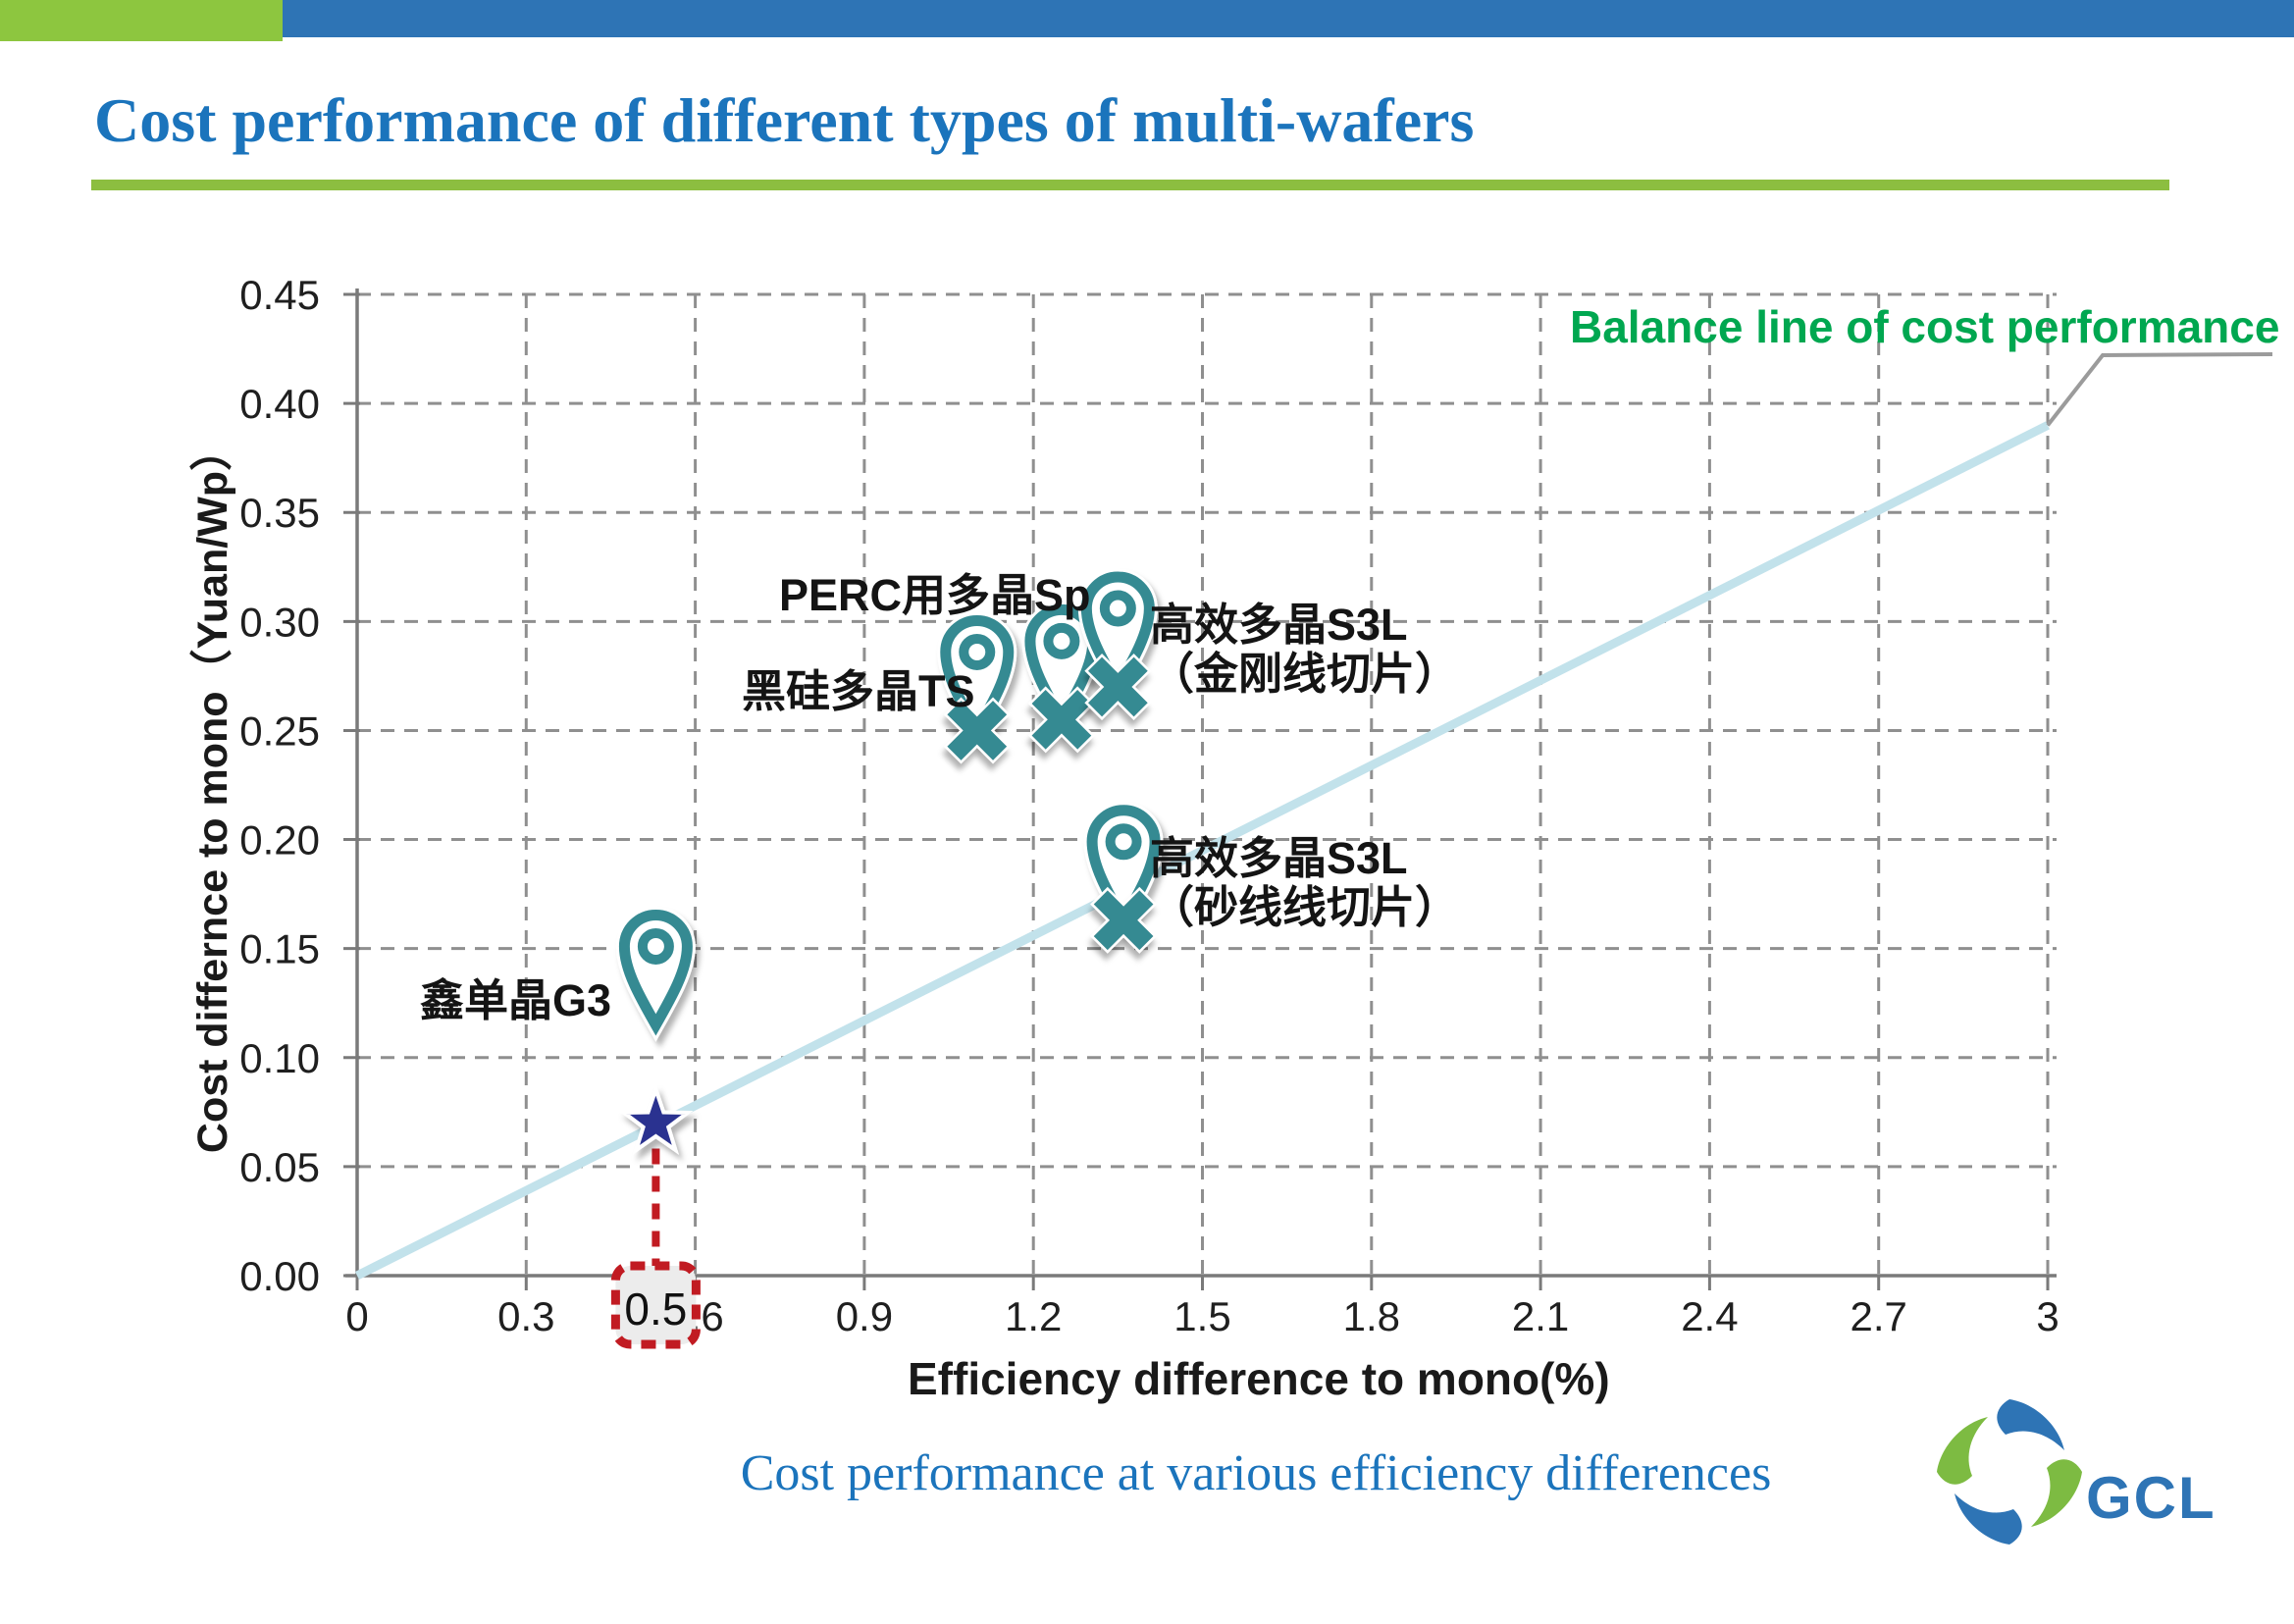 The width and height of the screenshot is (2294, 1624). I want to click on y-tick-label: 0.00, so click(279, 1276).